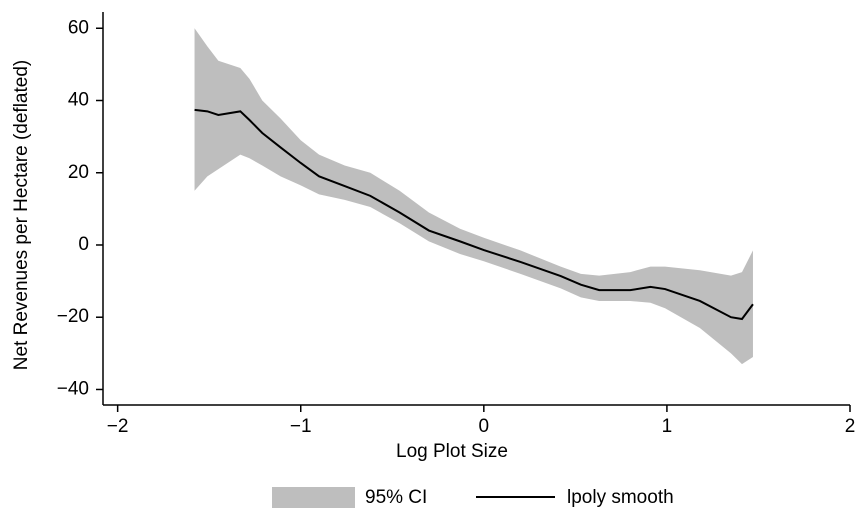  Describe the element at coordinates (484, 426) in the screenshot. I see `x-tick-label: 0` at that location.